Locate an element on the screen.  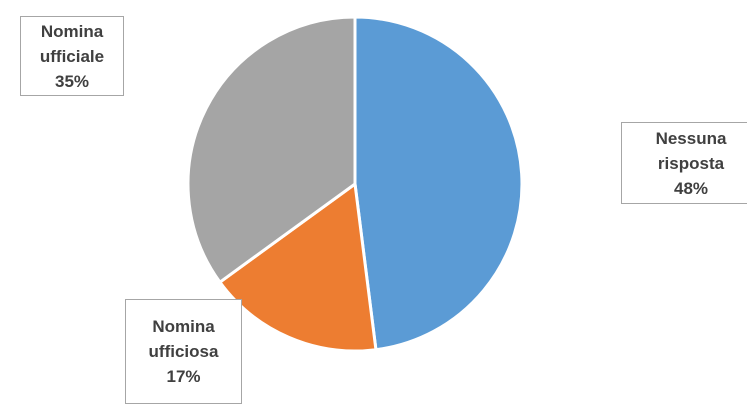
slice-label-line: ufficiale is located at coordinates (72, 56).